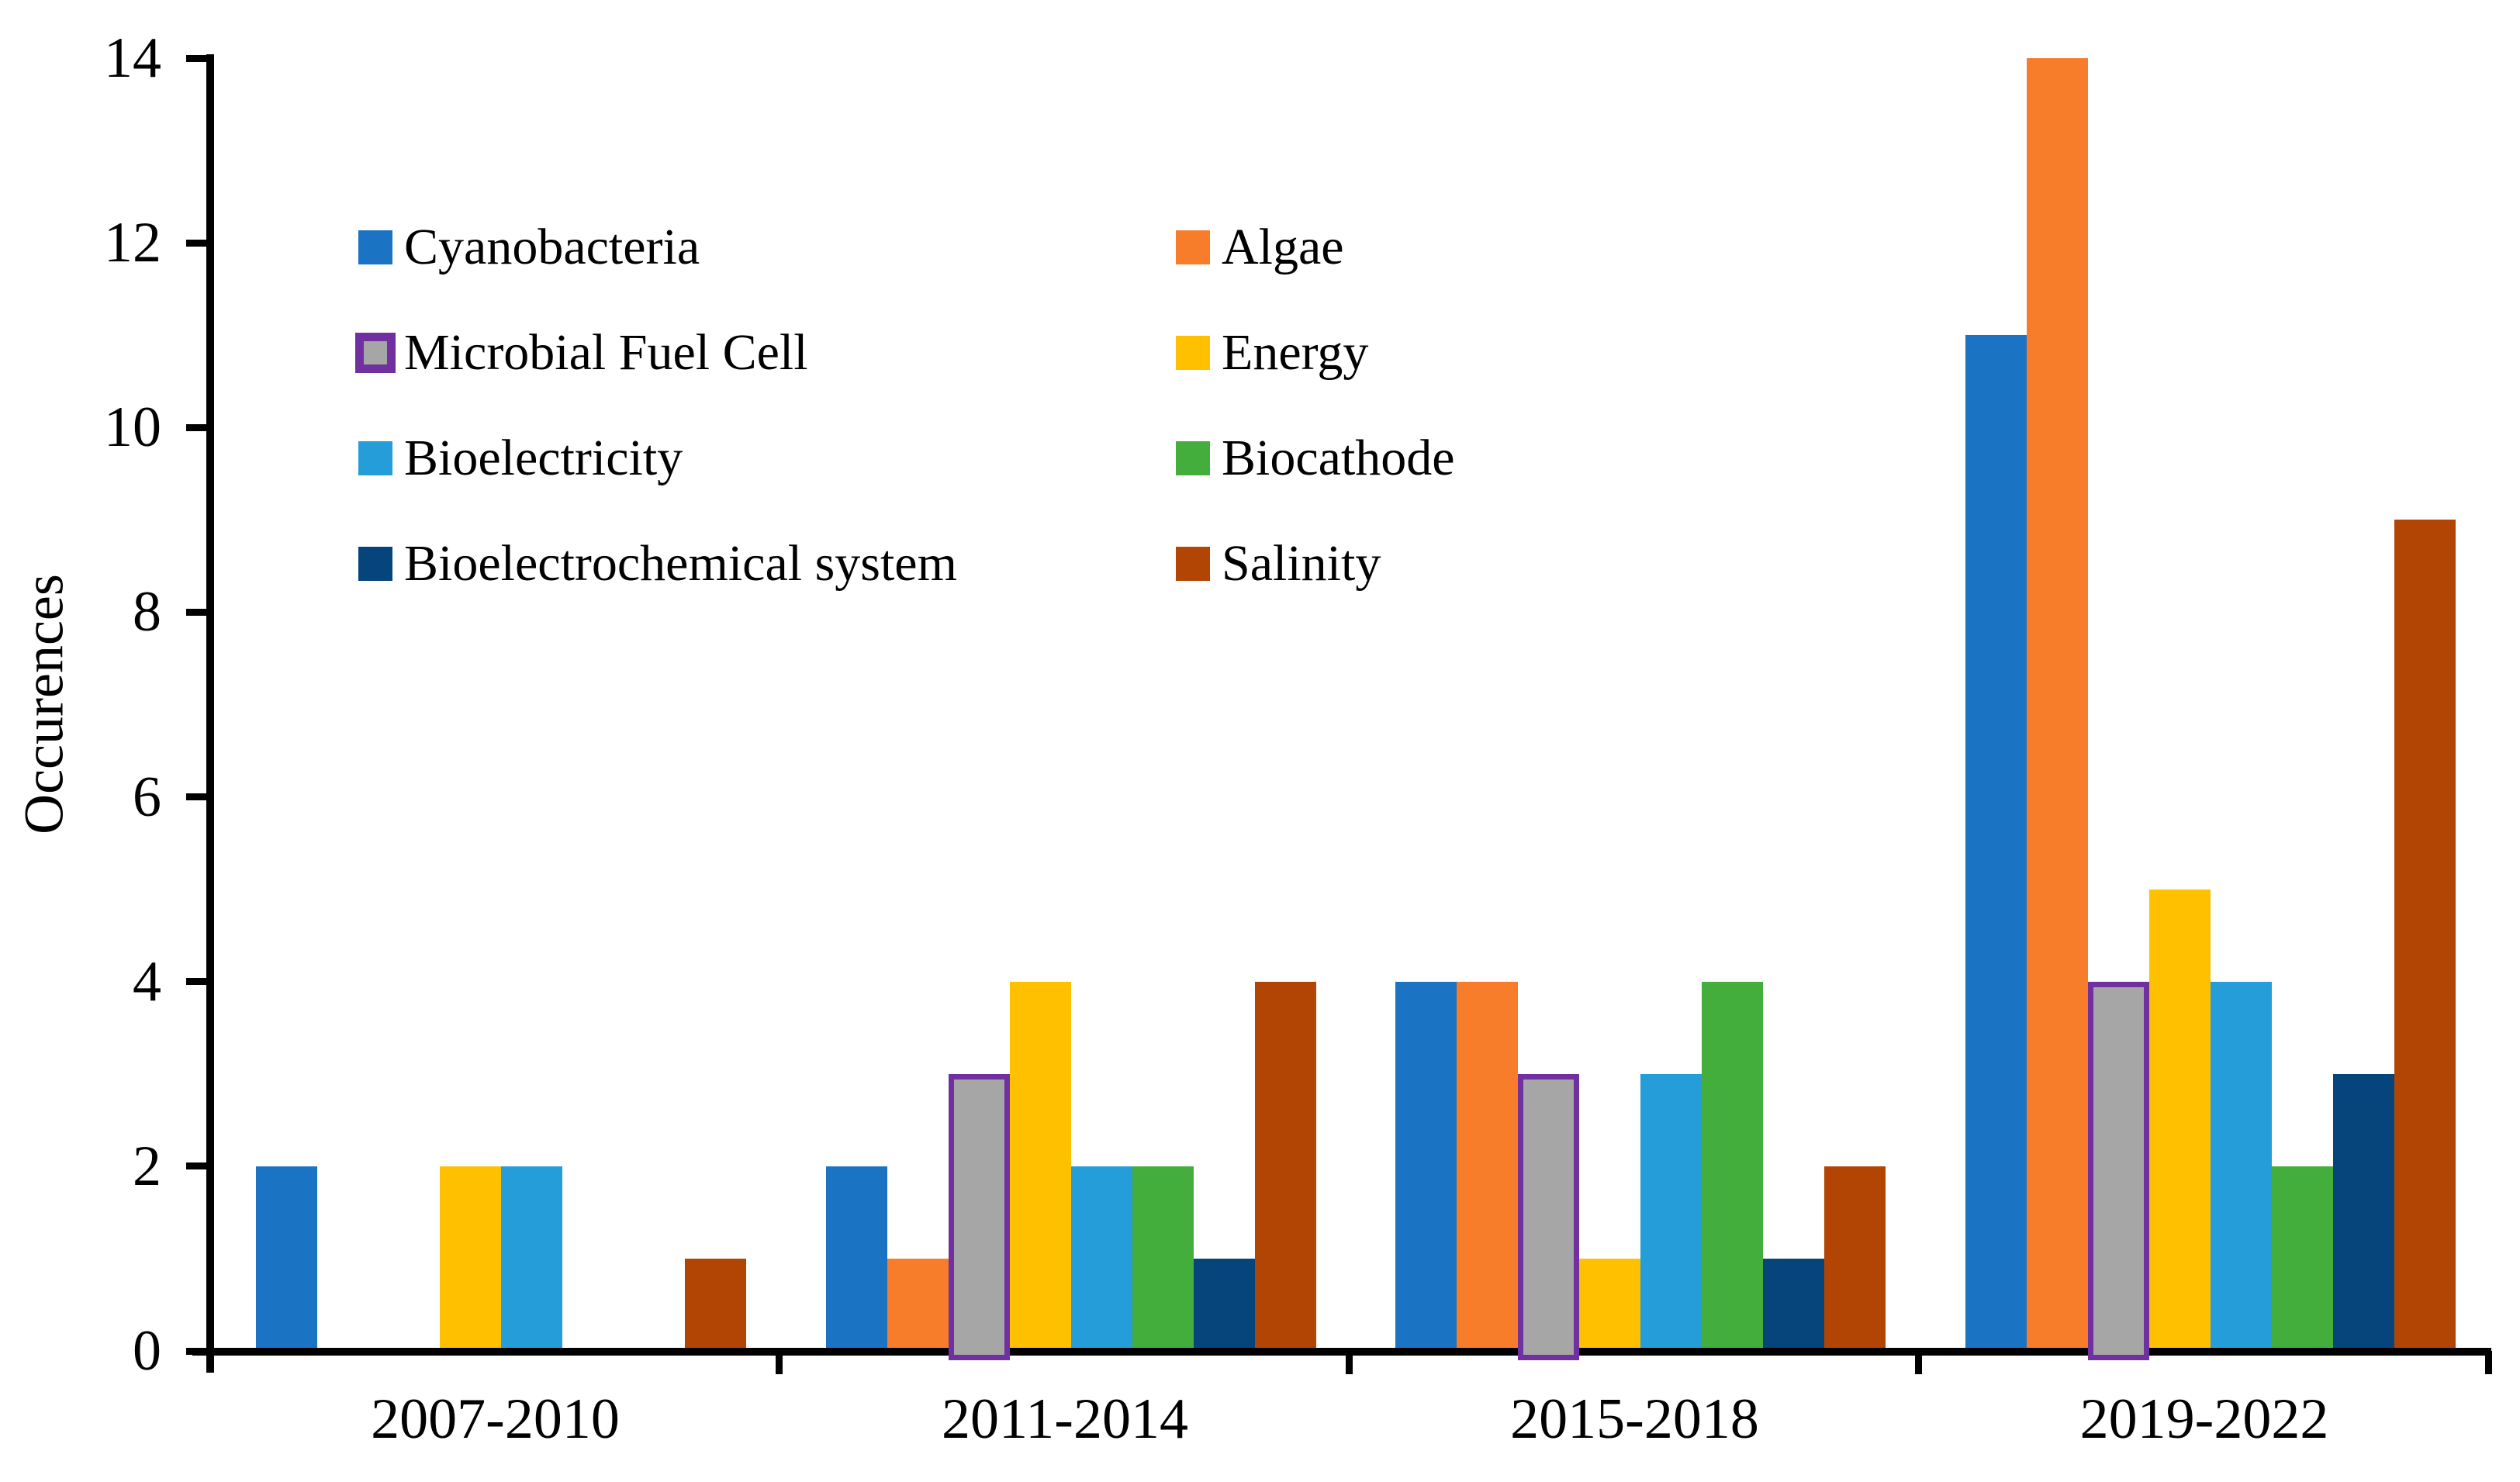 The image size is (2520, 1482). I want to click on legend-label: Microbial Fuel Cell, so click(606, 352).